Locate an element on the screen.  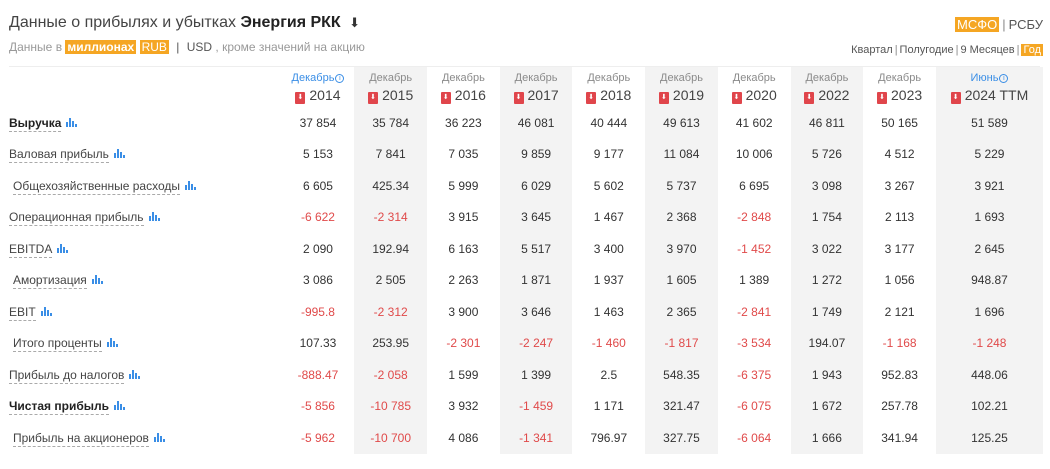
row-label: Выручка is located at coordinates (35, 123).